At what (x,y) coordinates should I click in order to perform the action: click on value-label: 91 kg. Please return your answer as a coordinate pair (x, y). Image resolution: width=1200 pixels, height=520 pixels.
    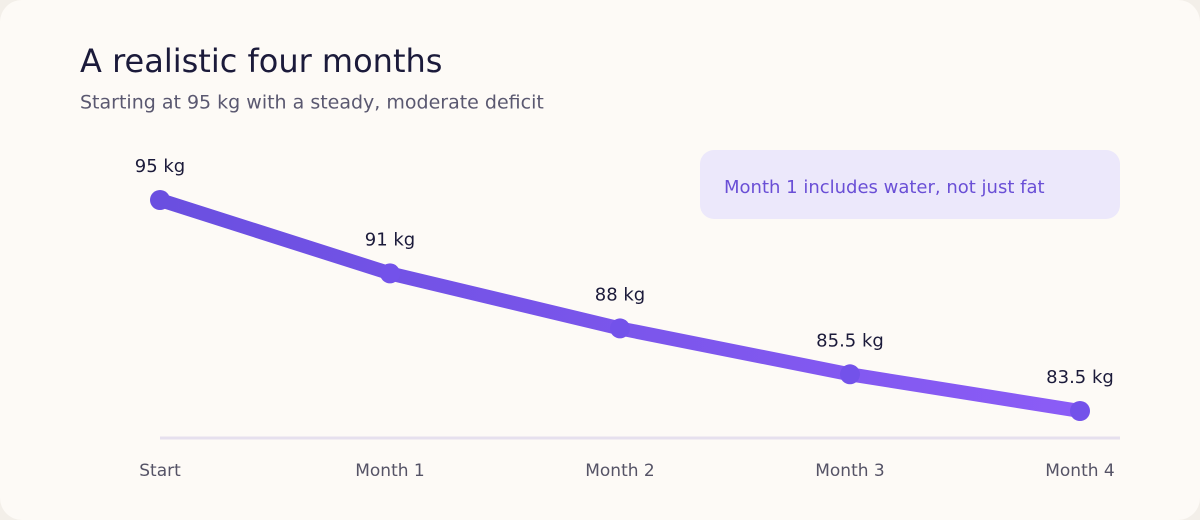
    Looking at the image, I should click on (390, 239).